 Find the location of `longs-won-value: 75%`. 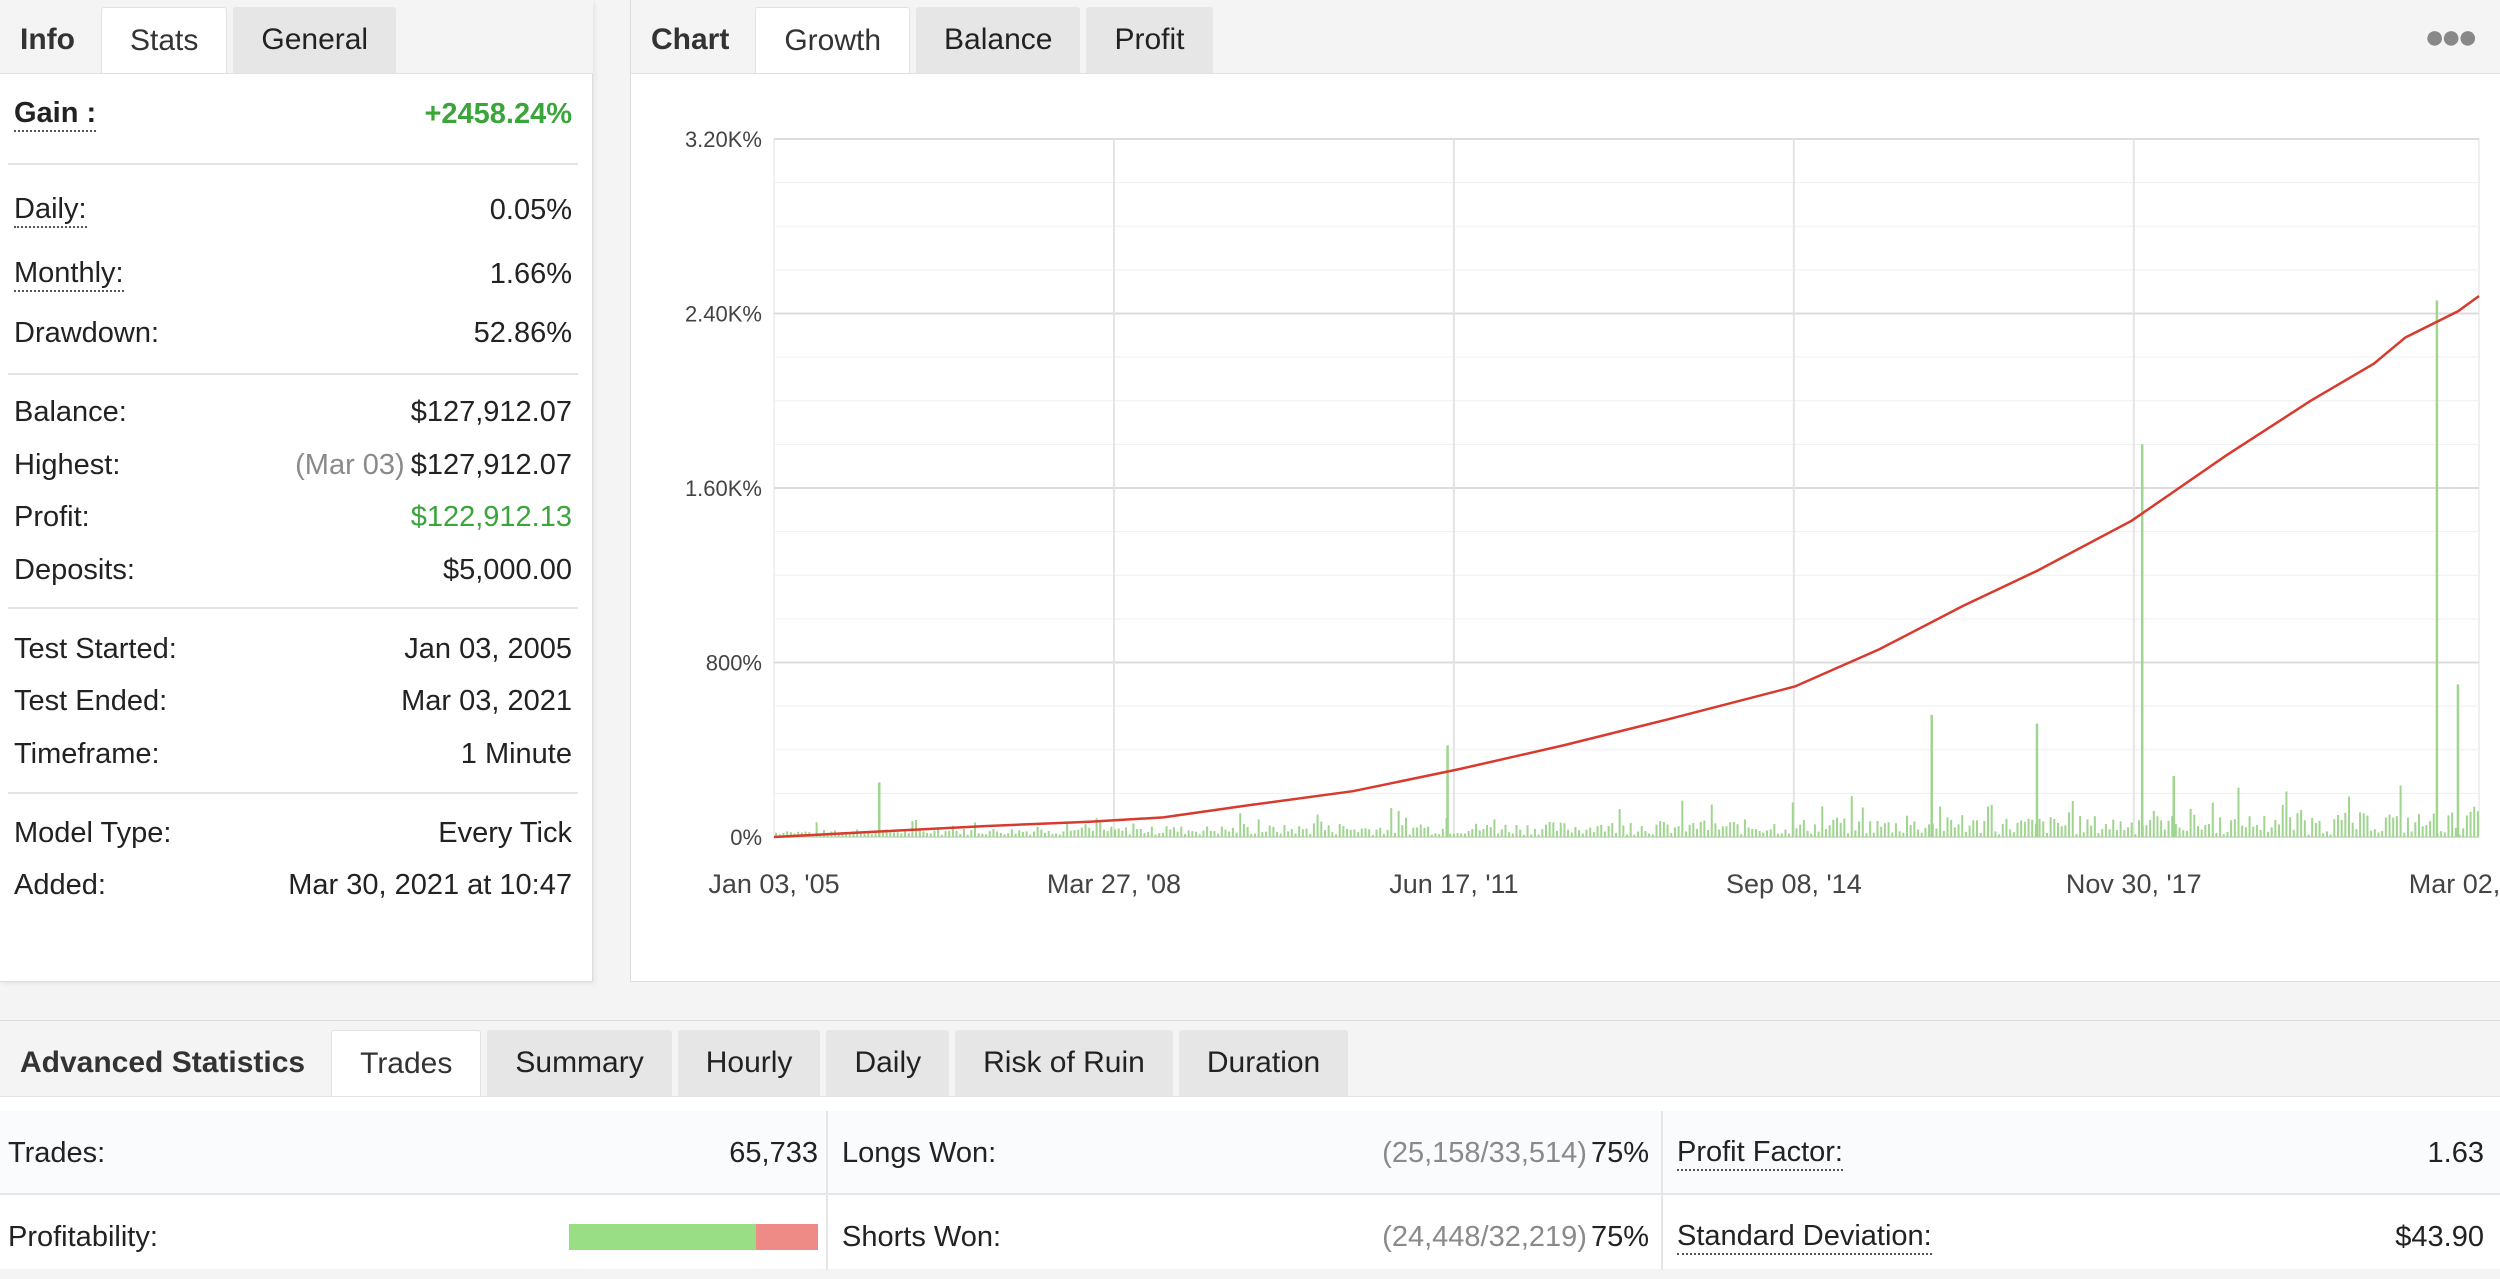

longs-won-value: 75% is located at coordinates (1619, 1152).